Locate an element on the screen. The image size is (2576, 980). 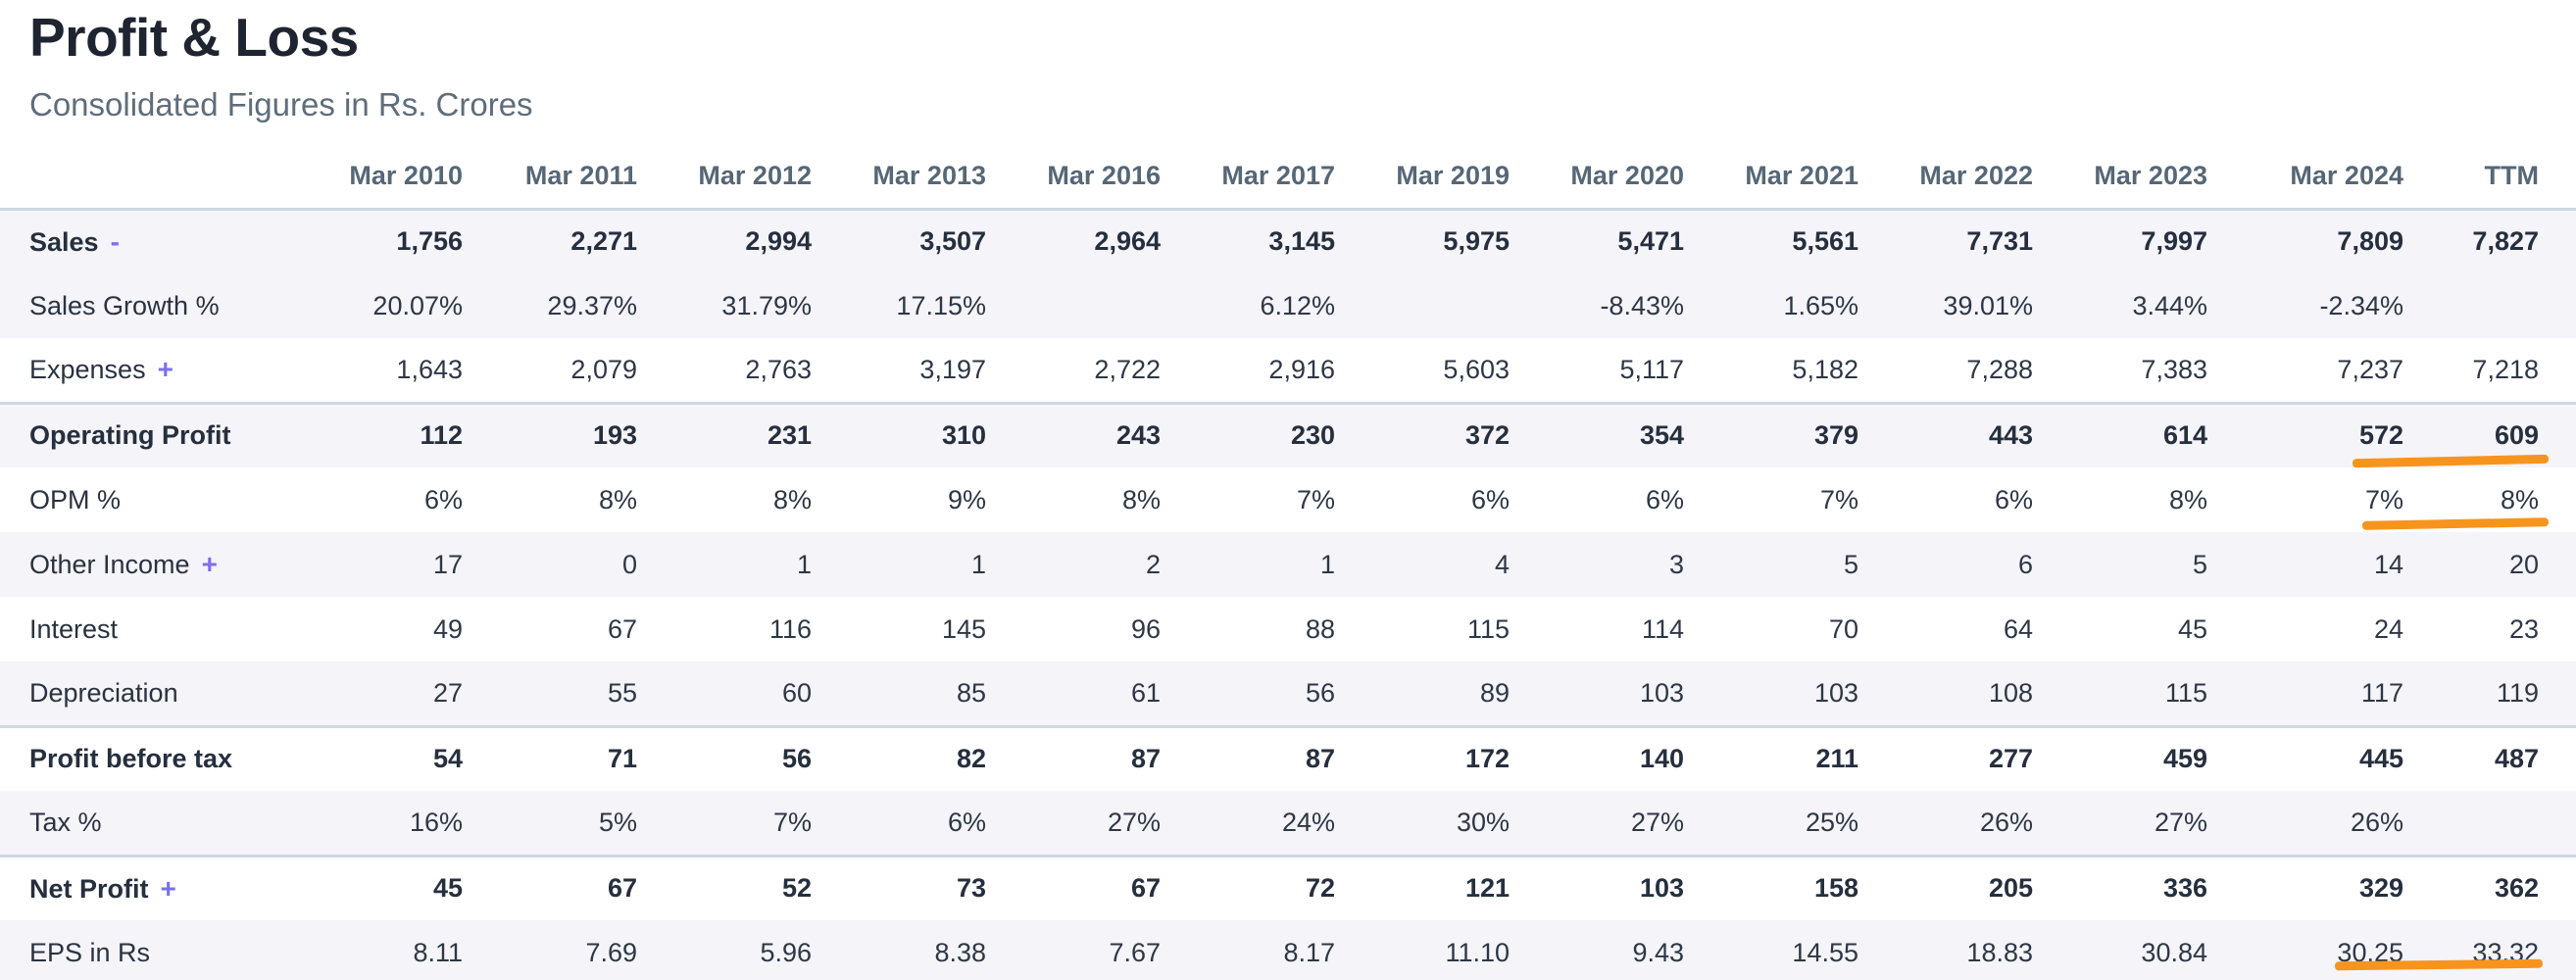
cell-operating-profit-mar-2016: 243 is located at coordinates (1089, 434).